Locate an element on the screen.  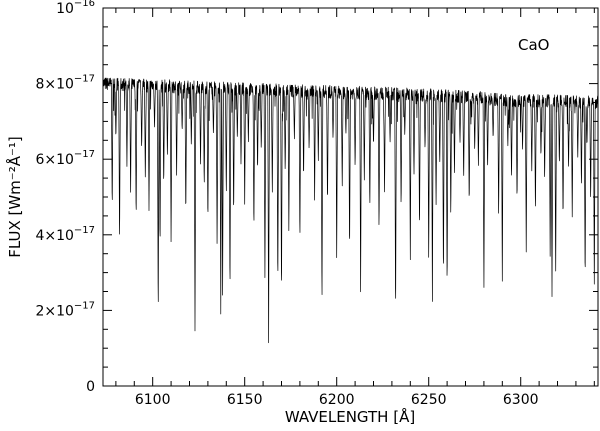
species-annotation: CaO is located at coordinates (533, 45).